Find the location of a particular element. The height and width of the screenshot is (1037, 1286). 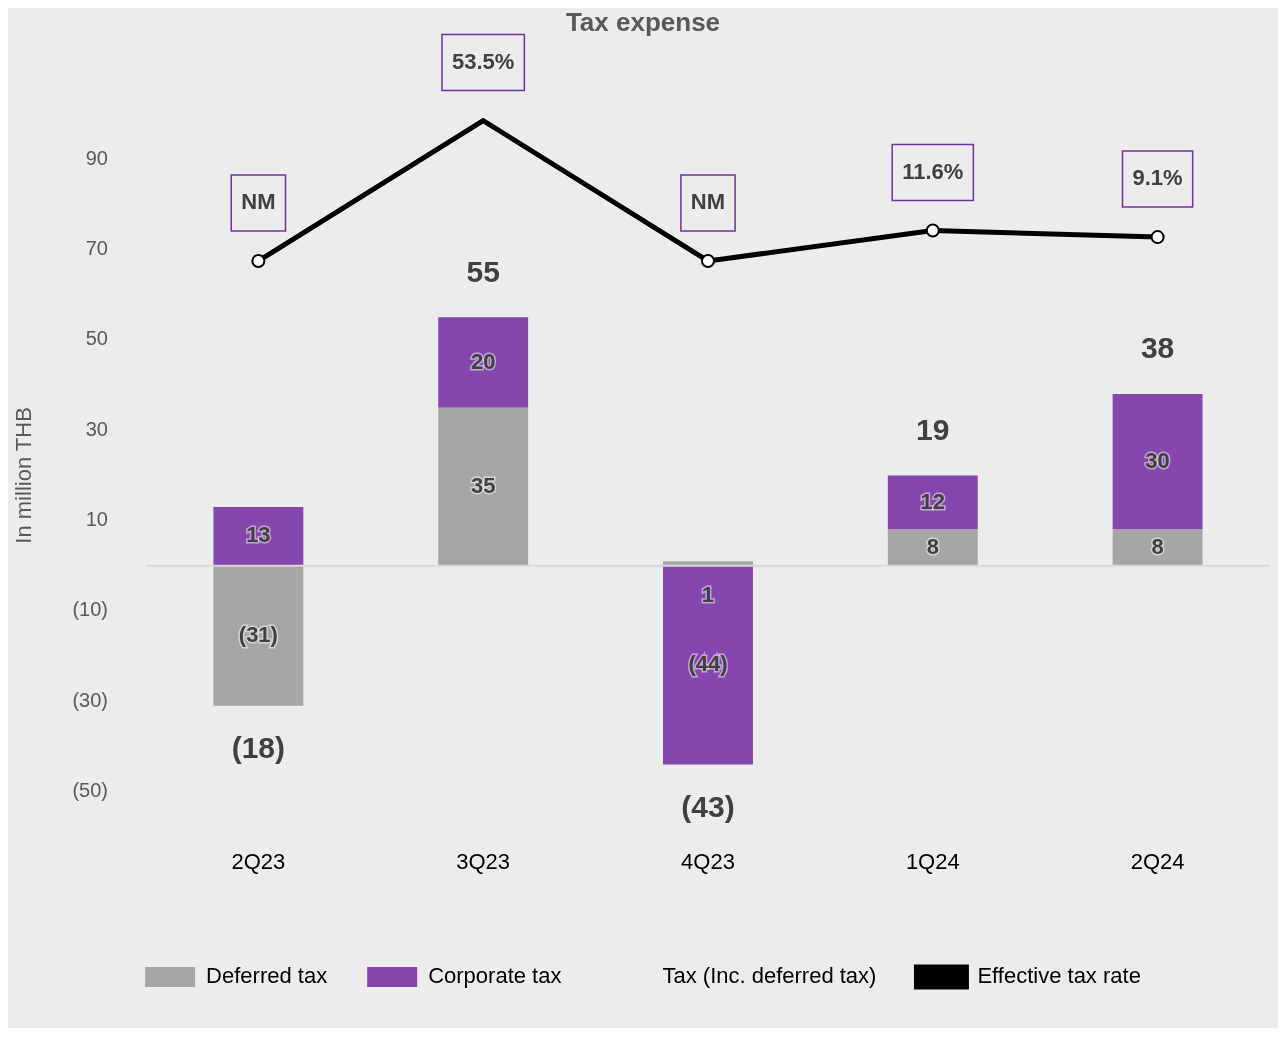

total-label: 19 is located at coordinates (933, 429).